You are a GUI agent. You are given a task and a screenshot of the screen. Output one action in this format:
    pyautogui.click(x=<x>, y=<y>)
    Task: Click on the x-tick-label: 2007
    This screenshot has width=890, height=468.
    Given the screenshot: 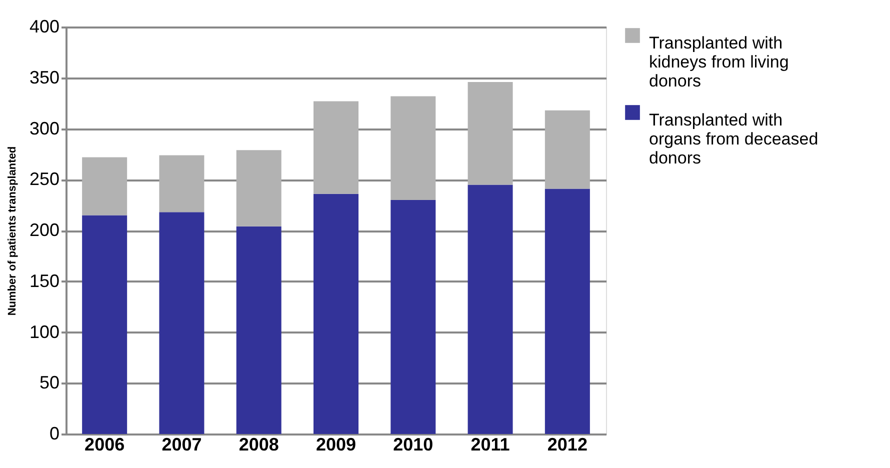 What is the action you would take?
    pyautogui.click(x=182, y=444)
    